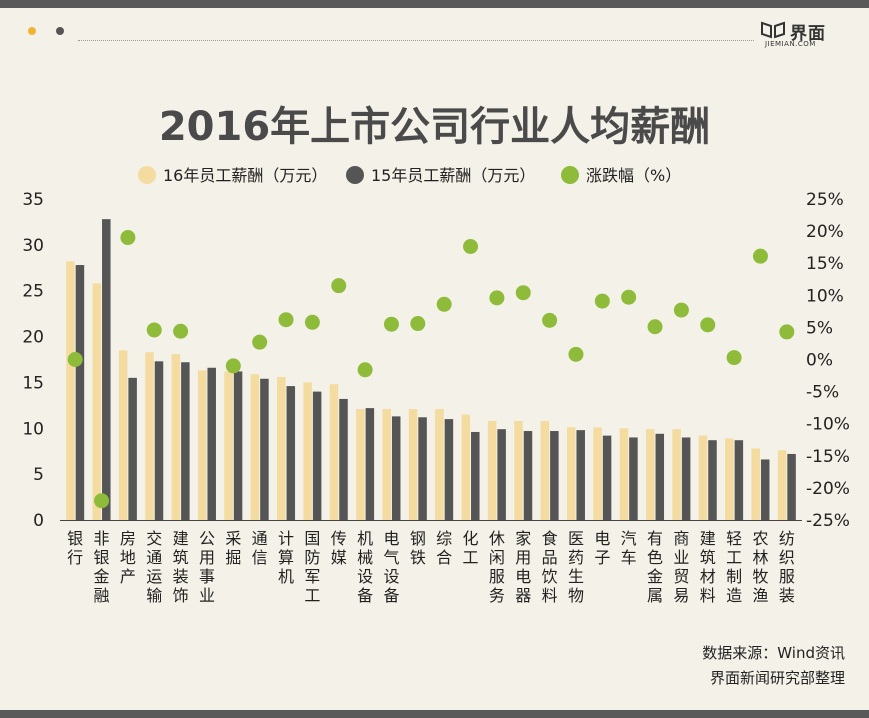 The image size is (869, 718). Describe the element at coordinates (760, 557) in the screenshot. I see `category-label: 林` at that location.